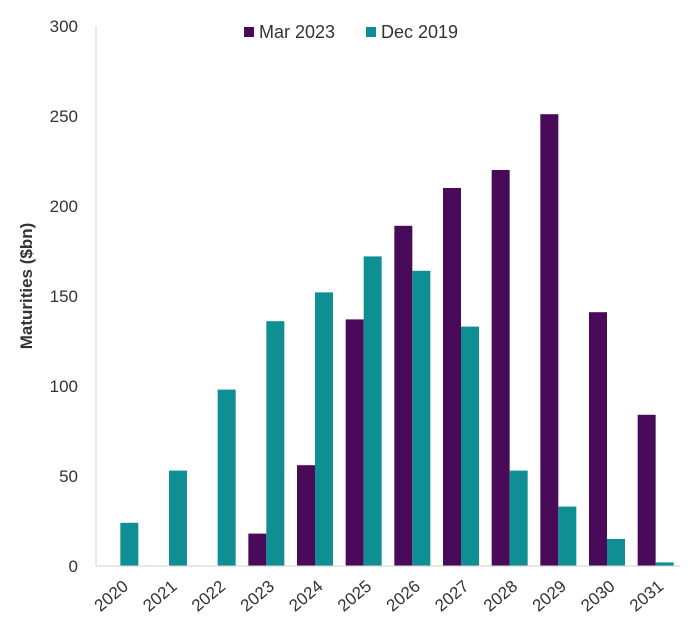  What do you see at coordinates (421, 418) in the screenshot?
I see `bar-dec-2019-2026` at bounding box center [421, 418].